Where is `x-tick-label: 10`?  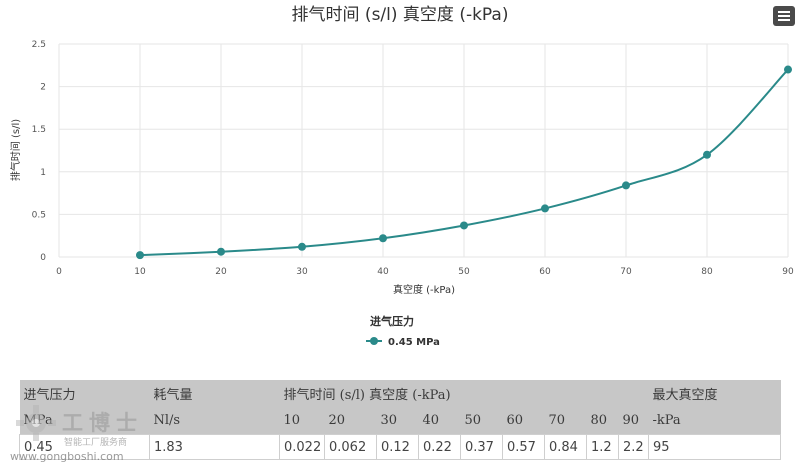
x-tick-label: 10 is located at coordinates (140, 272).